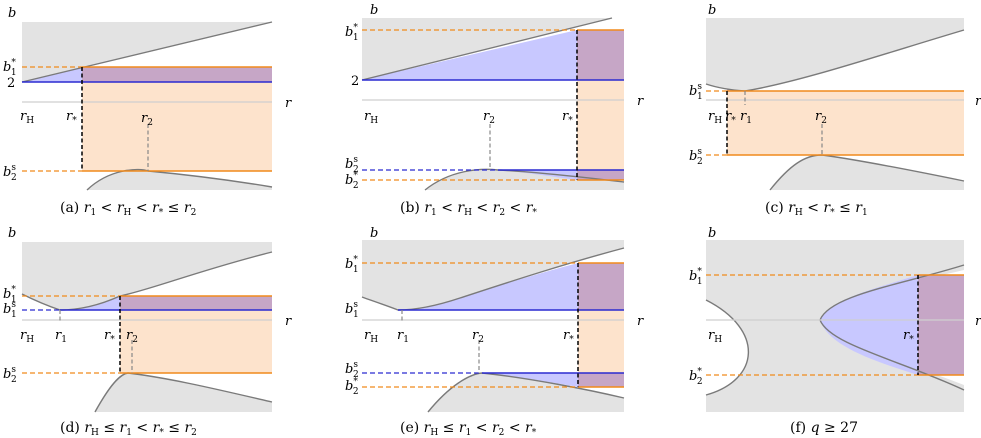 This screenshot has height=438, width=981. What do you see at coordinates (179, 179) in the screenshot?
I see `panel-a-gray-bottom` at bounding box center [179, 179].